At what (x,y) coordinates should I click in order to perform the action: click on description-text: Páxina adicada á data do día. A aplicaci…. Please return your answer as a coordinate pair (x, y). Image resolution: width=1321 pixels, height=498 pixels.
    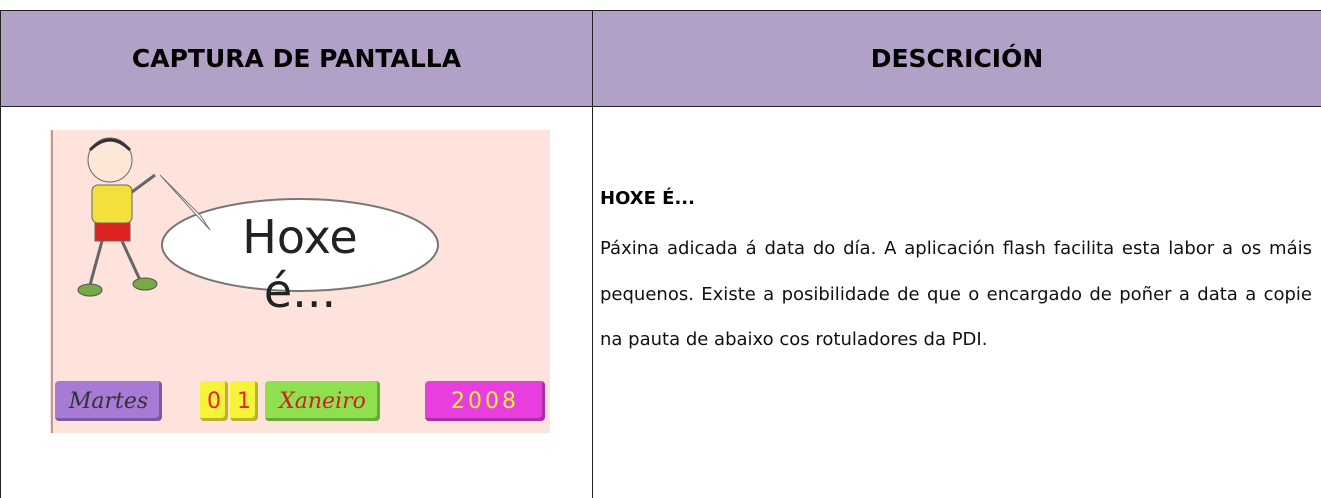
    Looking at the image, I should click on (956, 294).